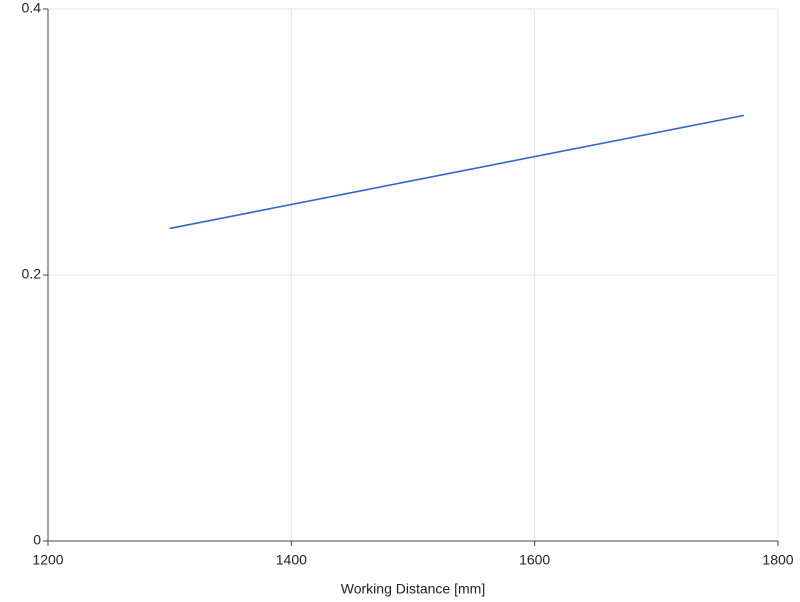  What do you see at coordinates (47, 560) in the screenshot?
I see `x-tick-label: 1200` at bounding box center [47, 560].